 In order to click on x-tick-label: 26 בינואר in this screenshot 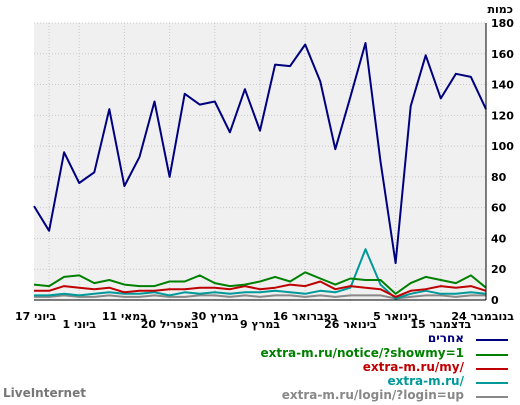, I will do `click(350, 324)`.